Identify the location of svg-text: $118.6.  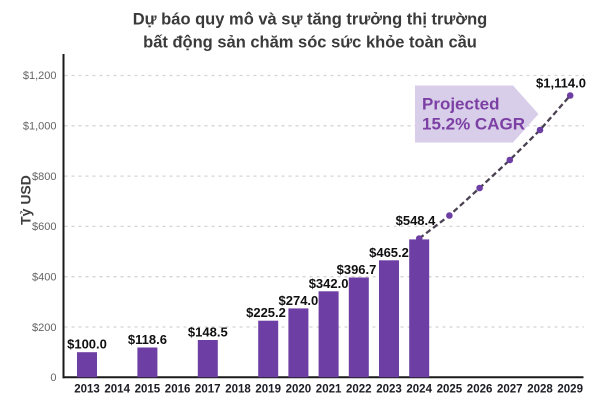
(147, 339).